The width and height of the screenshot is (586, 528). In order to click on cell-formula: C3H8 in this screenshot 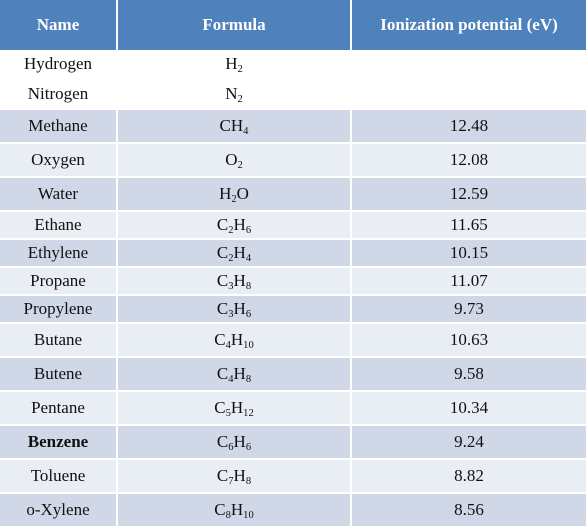, I will do `click(234, 281)`.